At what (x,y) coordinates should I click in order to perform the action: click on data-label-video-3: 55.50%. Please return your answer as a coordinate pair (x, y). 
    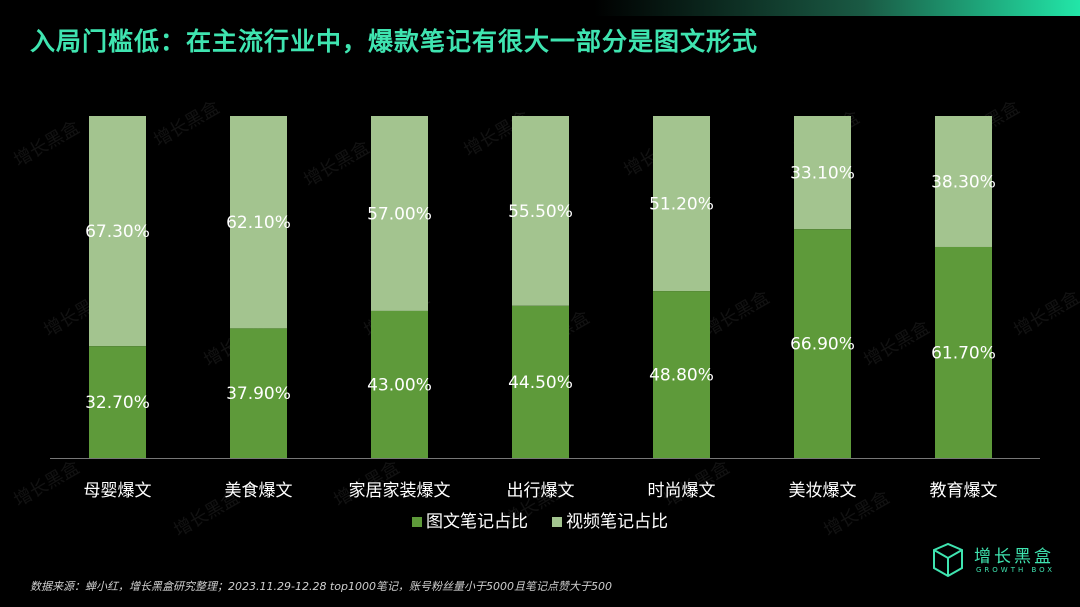
    Looking at the image, I should click on (540, 212).